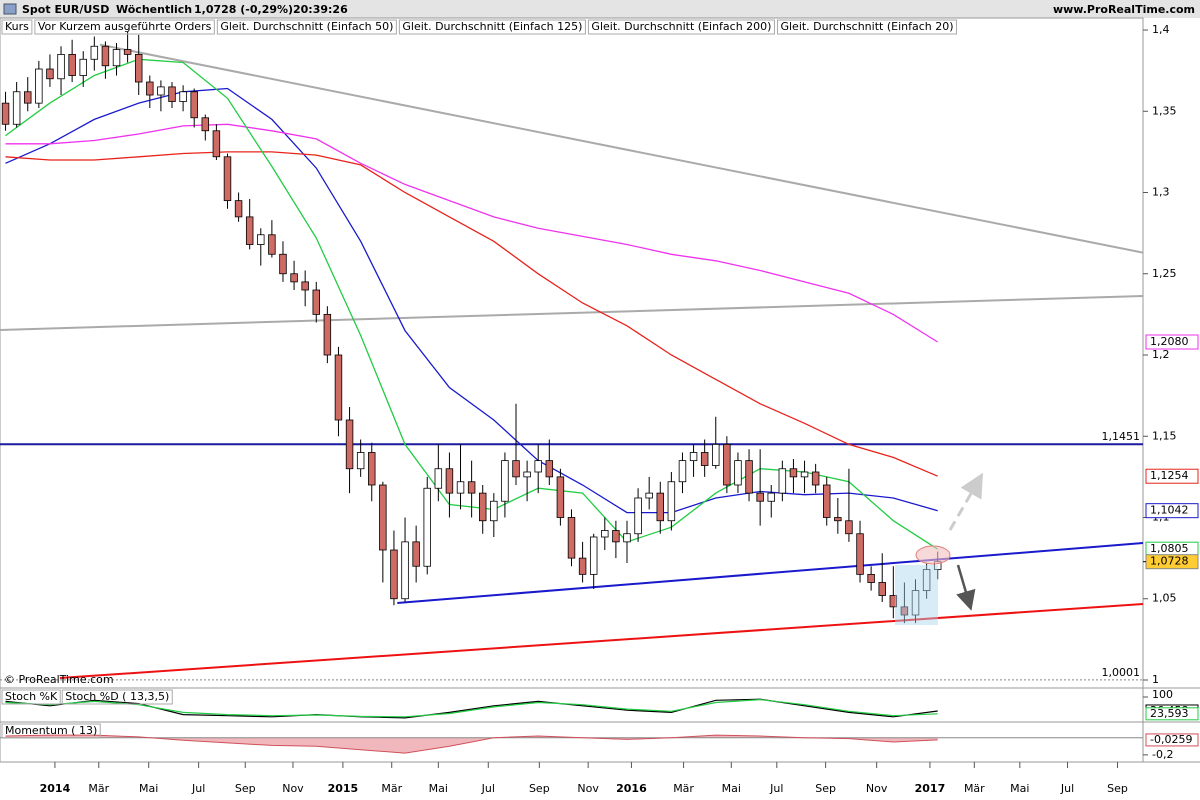 Image resolution: width=1200 pixels, height=800 pixels. I want to click on value-box-label: 1,1042, so click(1169, 510).